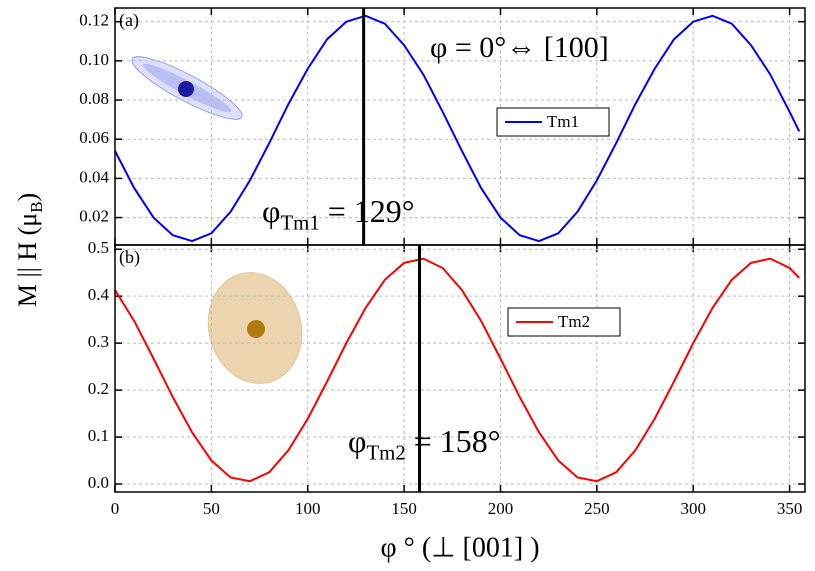  Describe the element at coordinates (459, 547) in the screenshot. I see `x-axis-label: φ ° (⊥ [001] )` at that location.